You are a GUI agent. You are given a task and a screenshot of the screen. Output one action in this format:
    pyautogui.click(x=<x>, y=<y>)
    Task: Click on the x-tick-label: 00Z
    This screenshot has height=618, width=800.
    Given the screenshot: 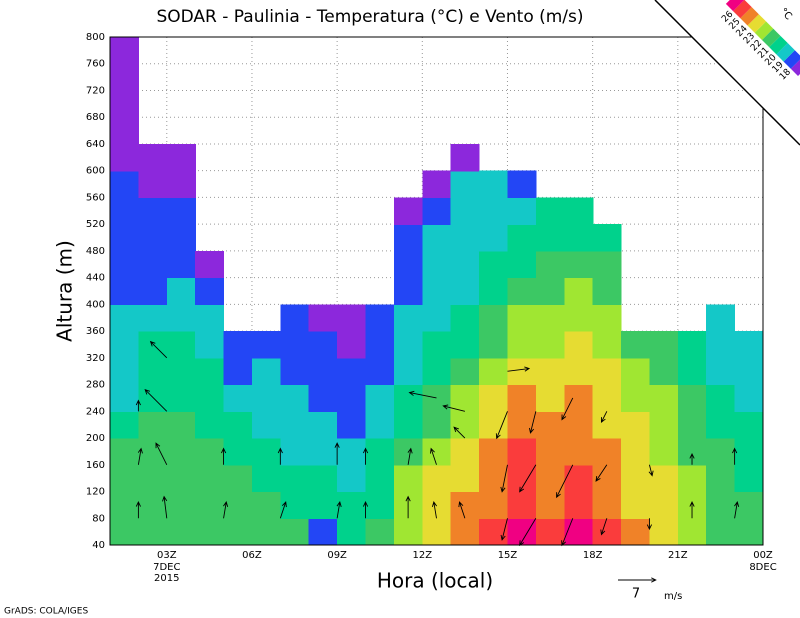 What is the action you would take?
    pyautogui.click(x=763, y=555)
    